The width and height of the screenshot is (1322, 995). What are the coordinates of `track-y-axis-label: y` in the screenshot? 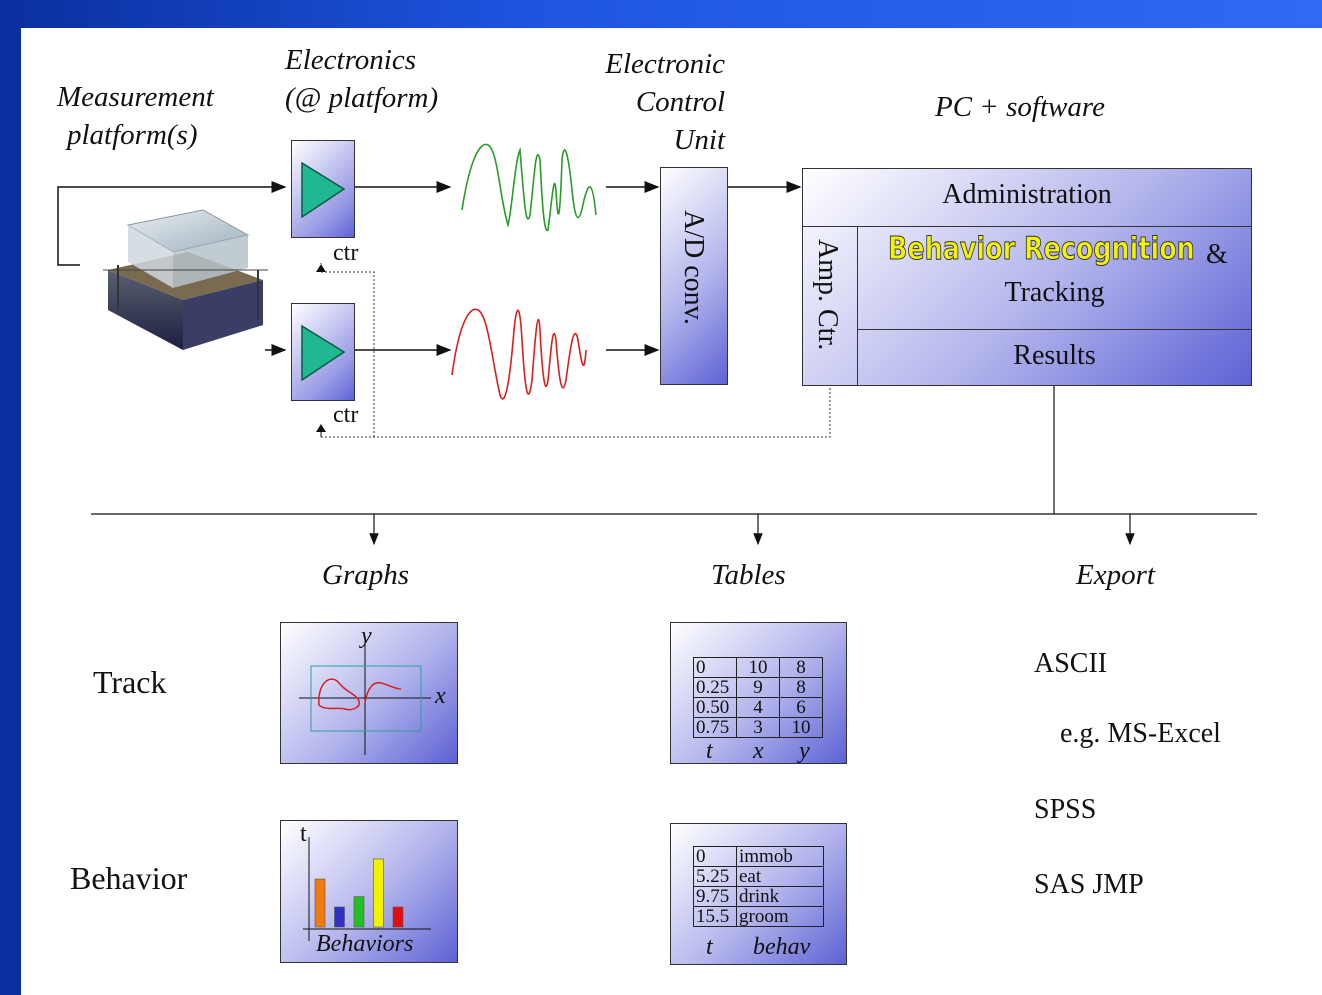 It's located at (366, 636).